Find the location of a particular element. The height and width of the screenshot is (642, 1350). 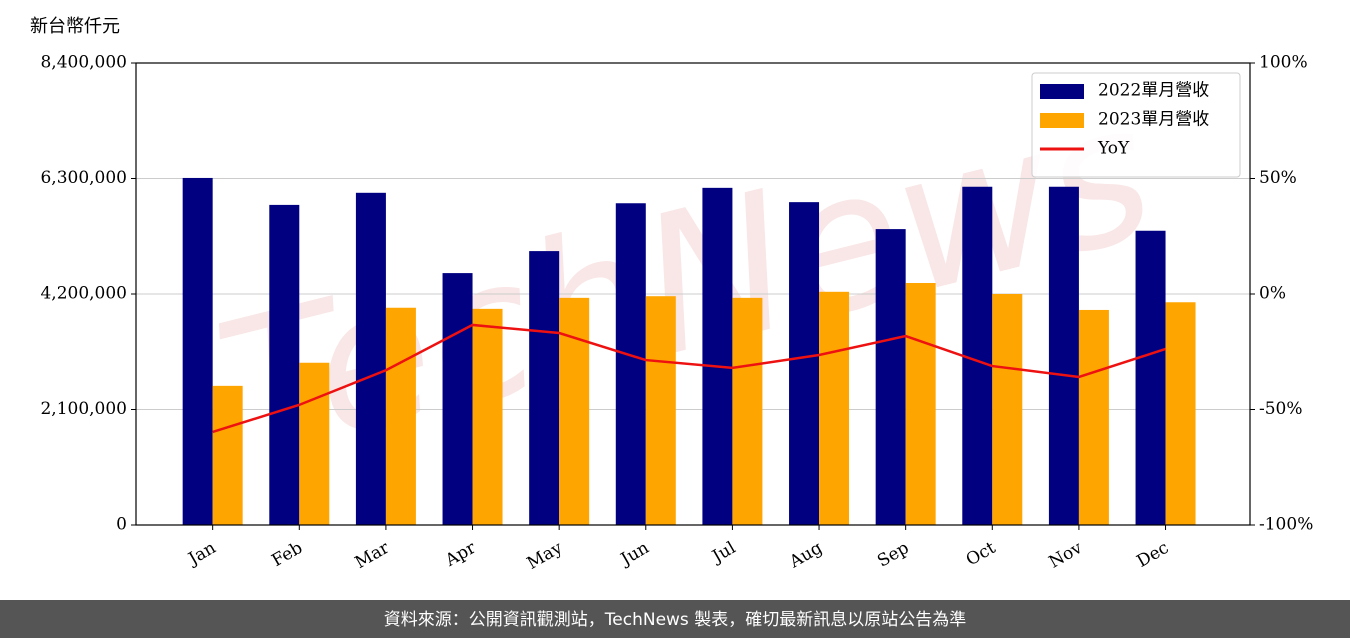

y-tick-label: 4,200,000 is located at coordinates (83, 294).